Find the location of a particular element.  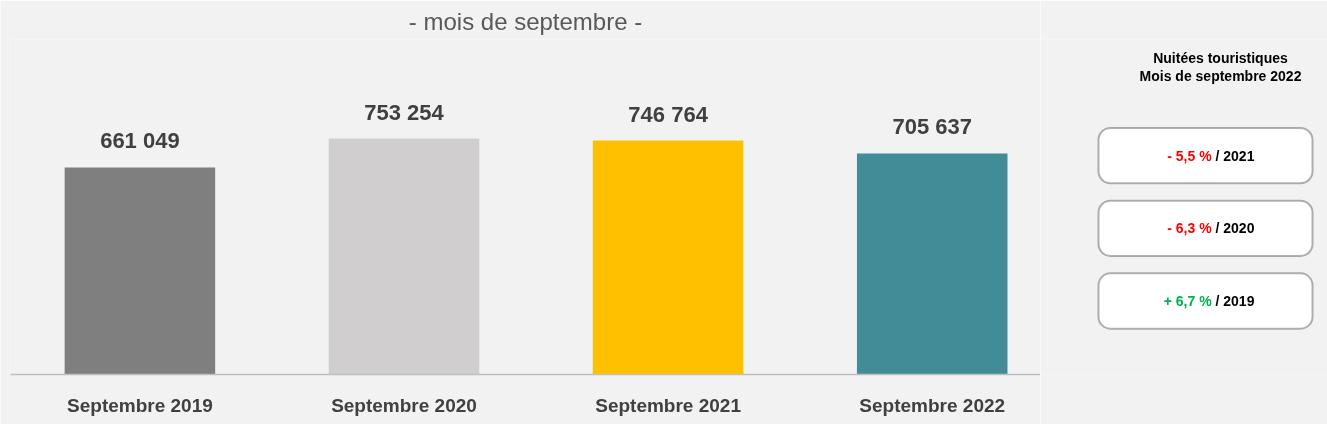

x-tick-label: Septembre 2019 is located at coordinates (140, 405).